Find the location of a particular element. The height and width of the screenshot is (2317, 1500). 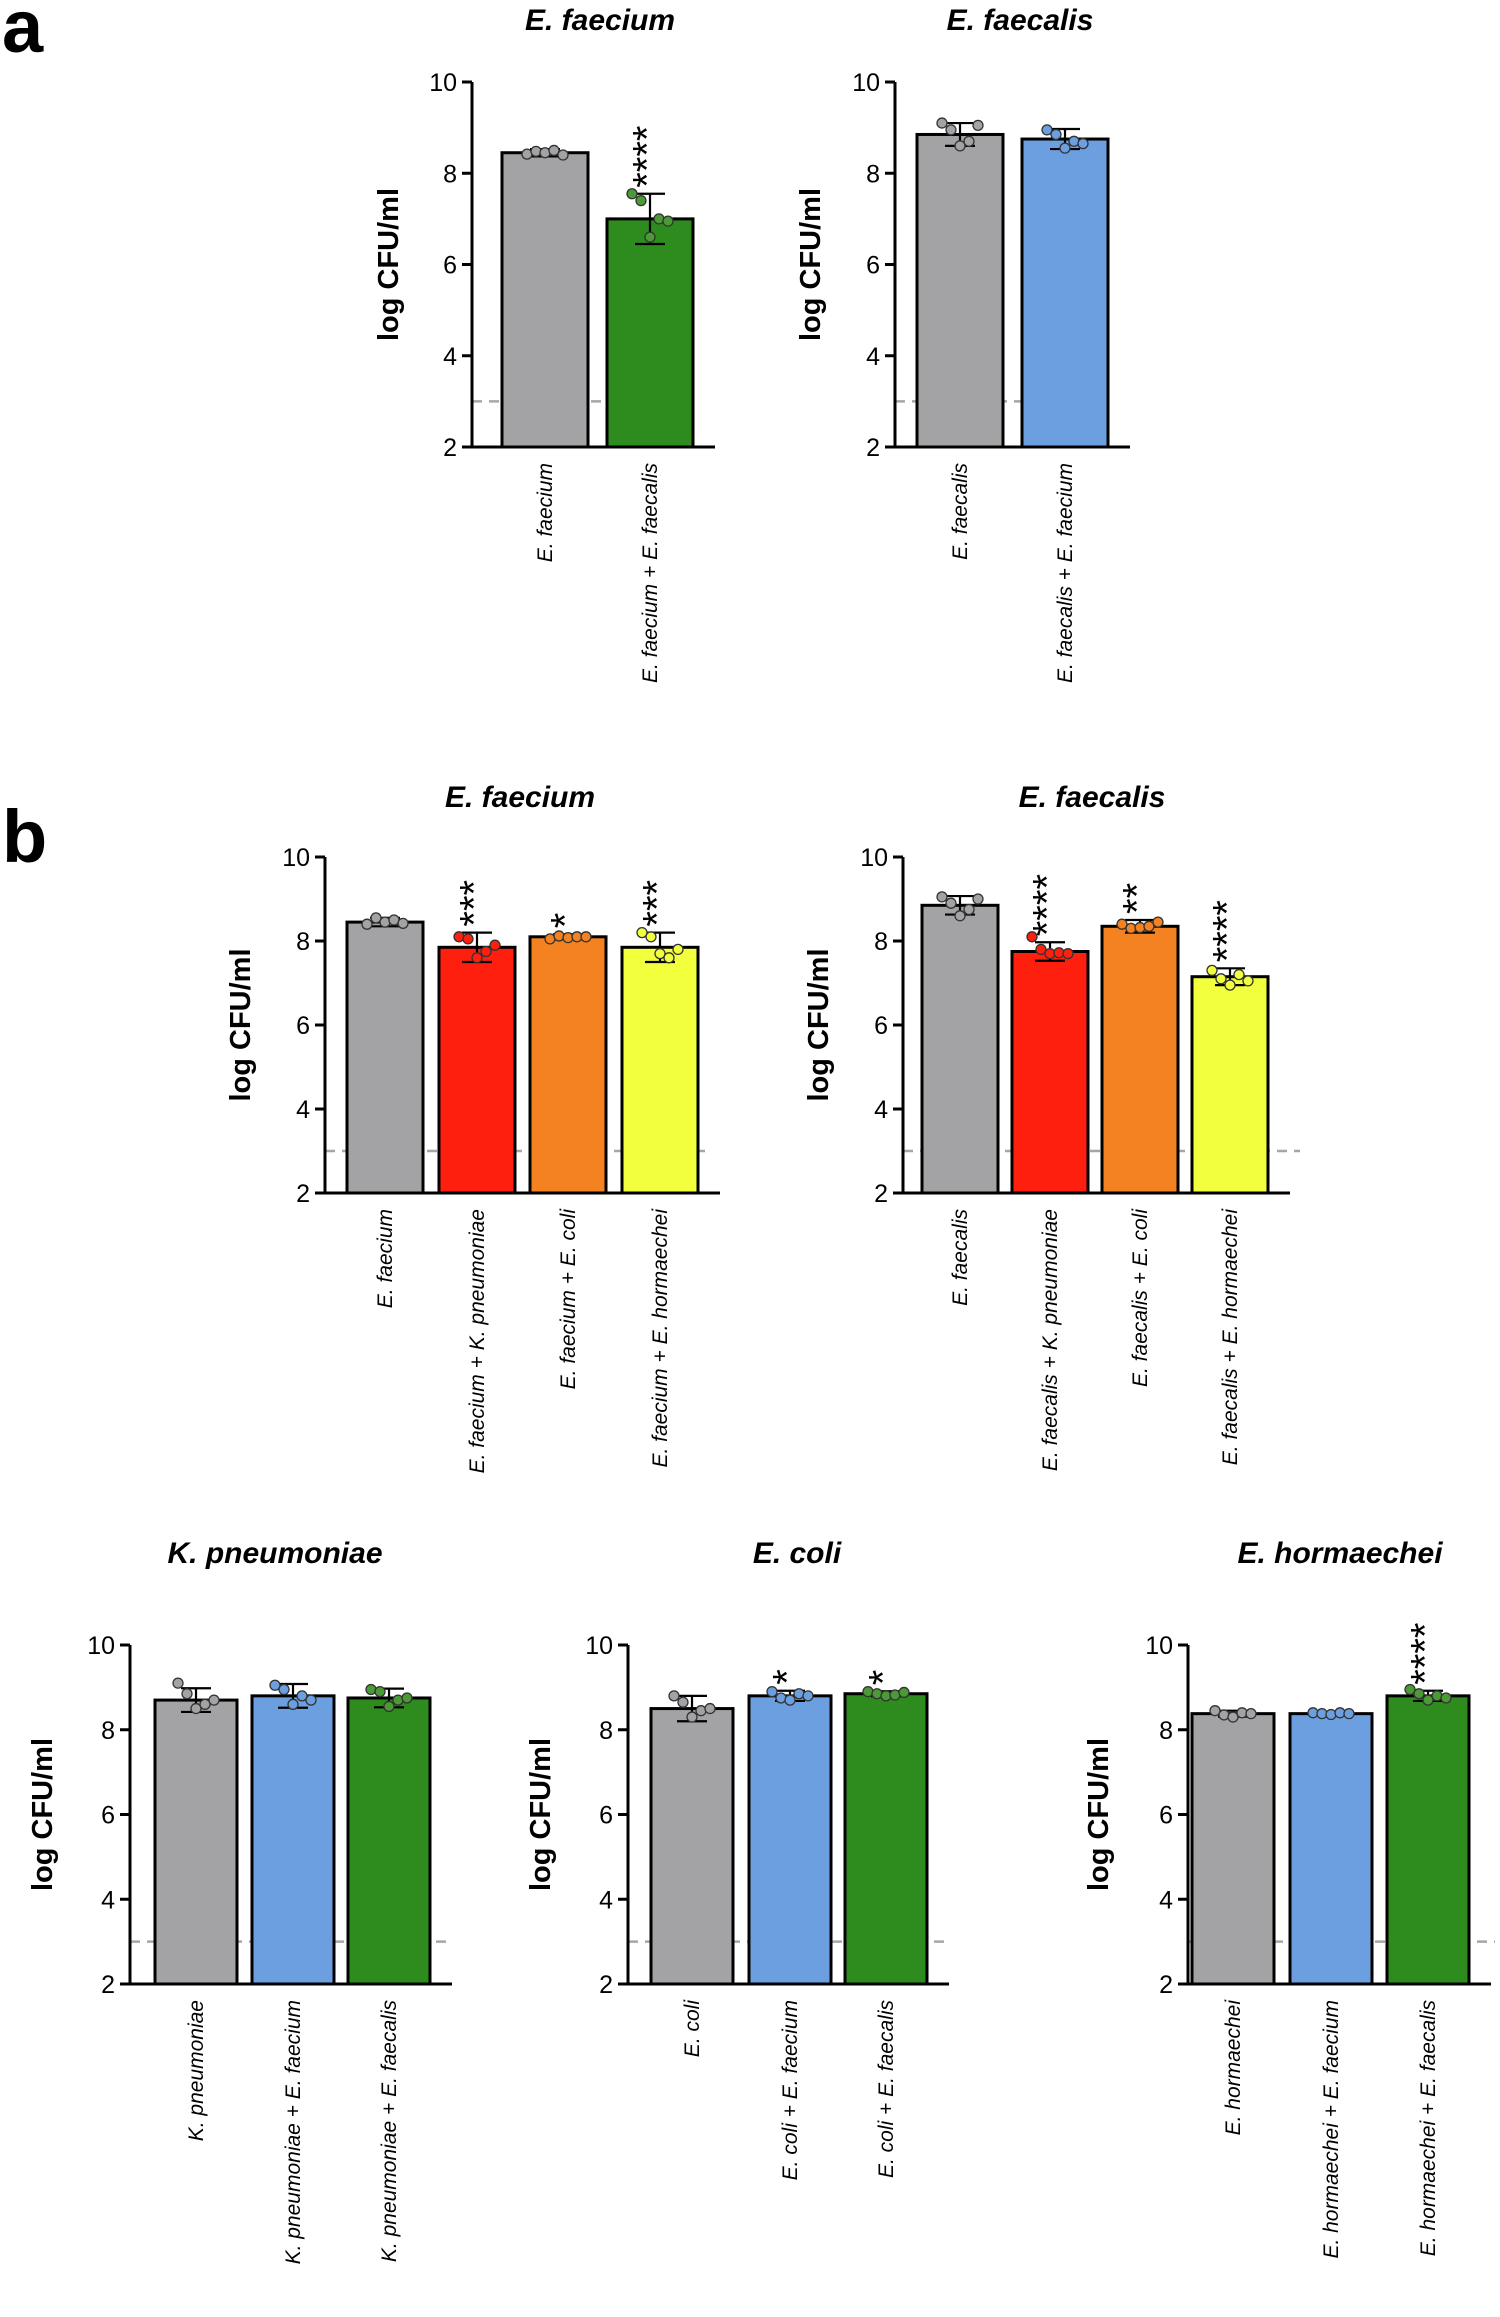

category-label: K. pneumoniae + E. faecalis is located at coordinates (389, 2131).